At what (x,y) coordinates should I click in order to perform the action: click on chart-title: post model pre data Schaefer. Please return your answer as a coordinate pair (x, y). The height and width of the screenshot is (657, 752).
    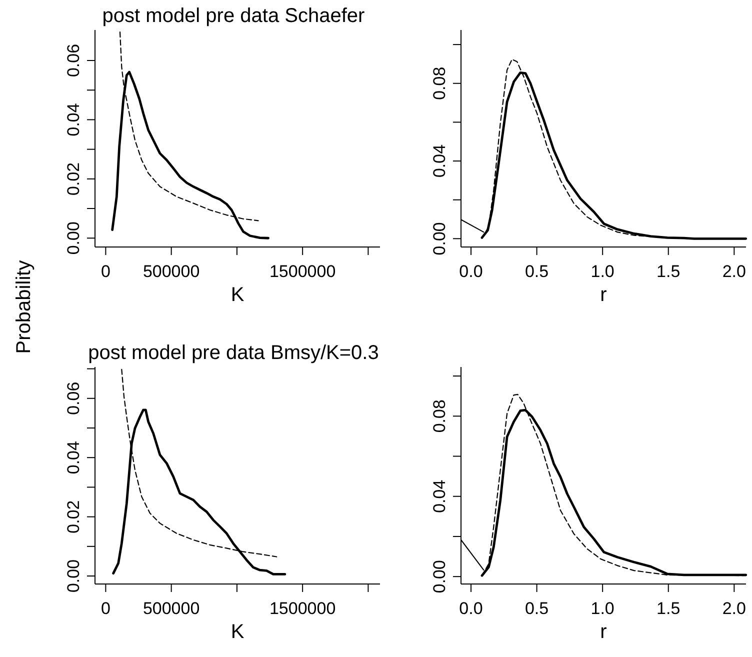
    Looking at the image, I should click on (234, 16).